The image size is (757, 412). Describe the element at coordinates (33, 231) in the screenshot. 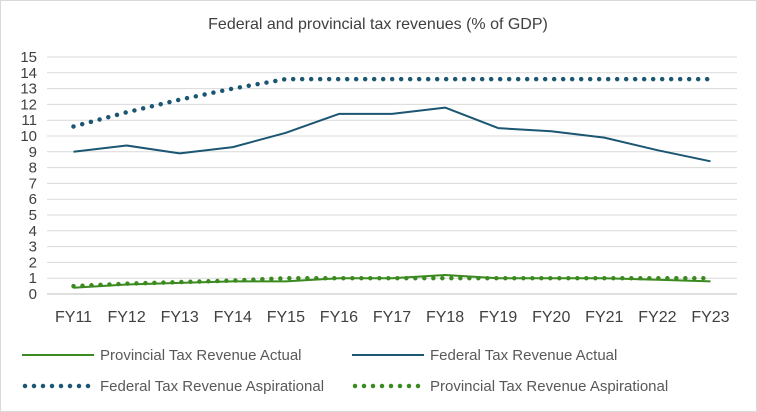

I see `y-tick-label: 4` at that location.